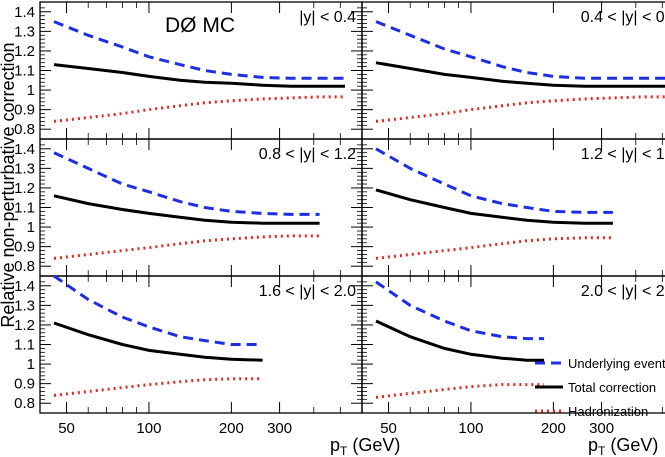 Image resolution: width=665 pixels, height=457 pixels. What do you see at coordinates (616, 363) in the screenshot?
I see `legend-label: Underlying event` at bounding box center [616, 363].